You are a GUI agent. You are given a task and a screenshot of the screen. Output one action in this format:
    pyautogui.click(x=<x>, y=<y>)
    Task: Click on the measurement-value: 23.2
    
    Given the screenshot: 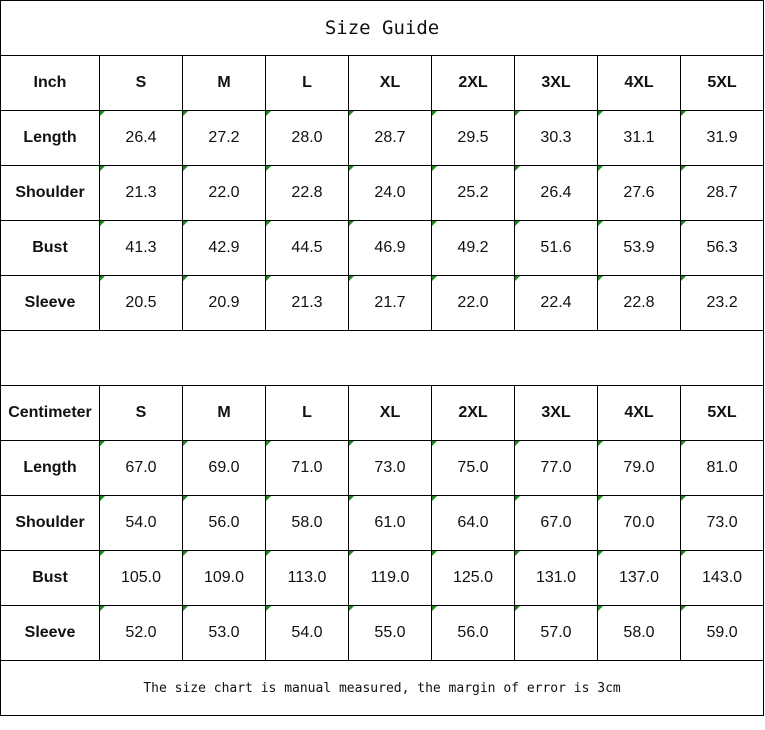 What is the action you would take?
    pyautogui.click(x=722, y=303)
    